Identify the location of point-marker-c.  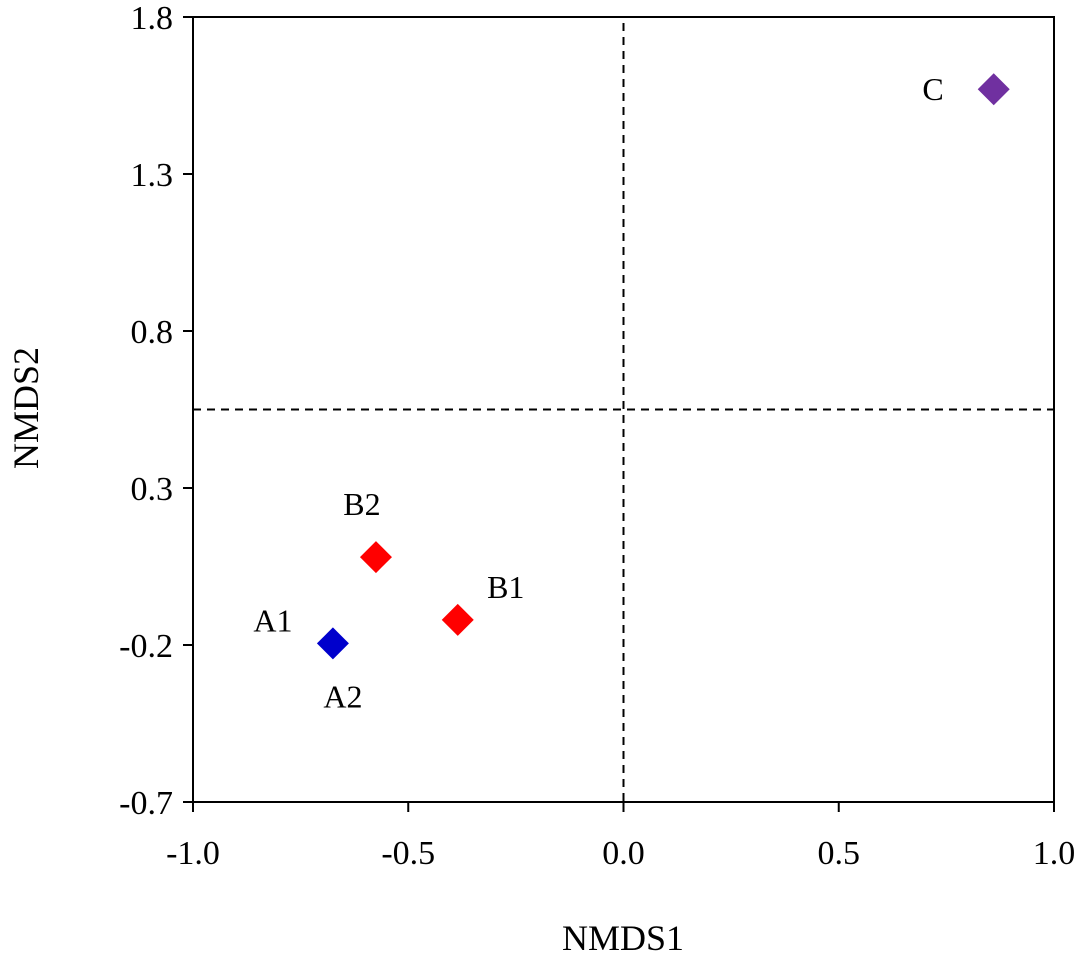
(993, 89).